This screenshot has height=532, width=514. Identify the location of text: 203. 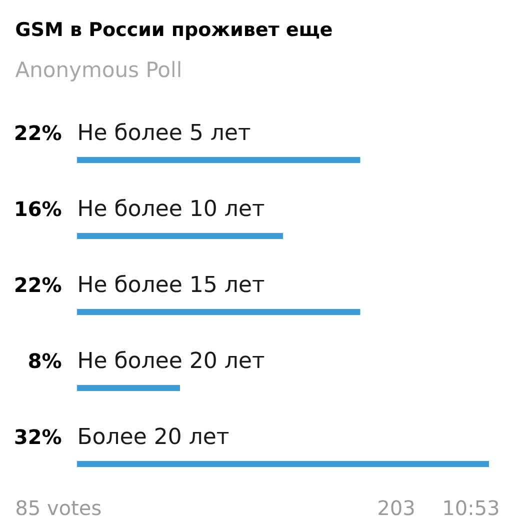
(396, 508).